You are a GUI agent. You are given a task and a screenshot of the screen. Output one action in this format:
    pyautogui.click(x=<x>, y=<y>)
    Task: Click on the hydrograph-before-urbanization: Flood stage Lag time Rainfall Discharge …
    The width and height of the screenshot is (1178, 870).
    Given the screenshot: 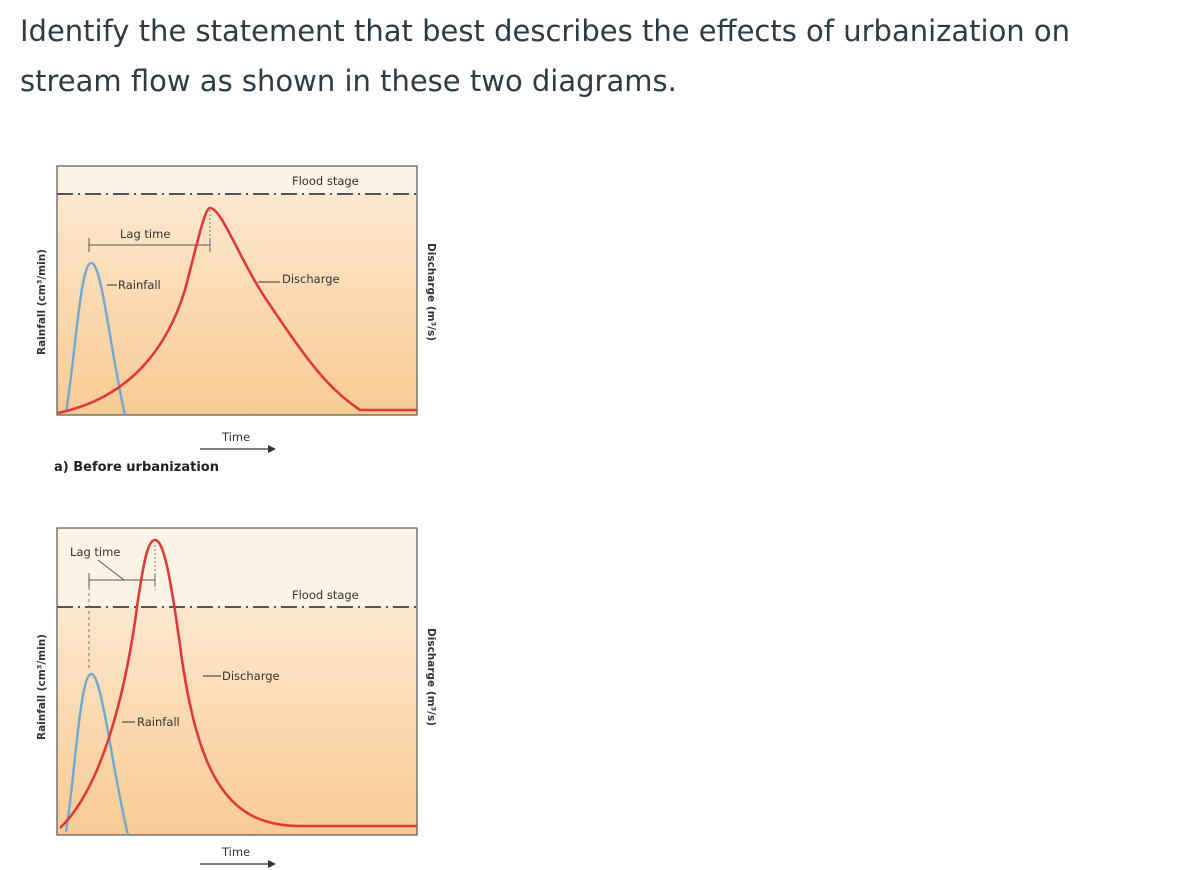 What is the action you would take?
    pyautogui.click(x=236, y=320)
    